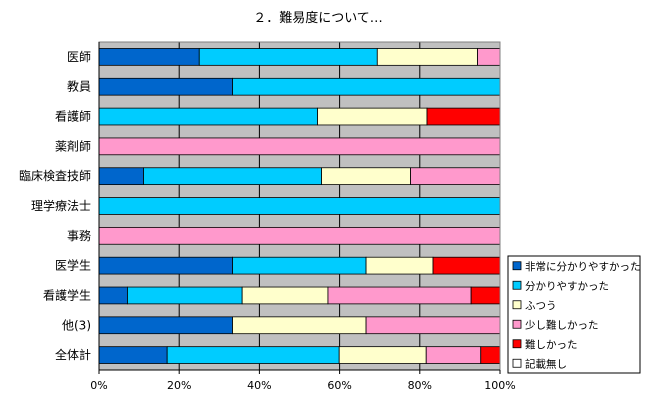  I want to click on y-tick-label: 薬剤師, so click(73, 145).